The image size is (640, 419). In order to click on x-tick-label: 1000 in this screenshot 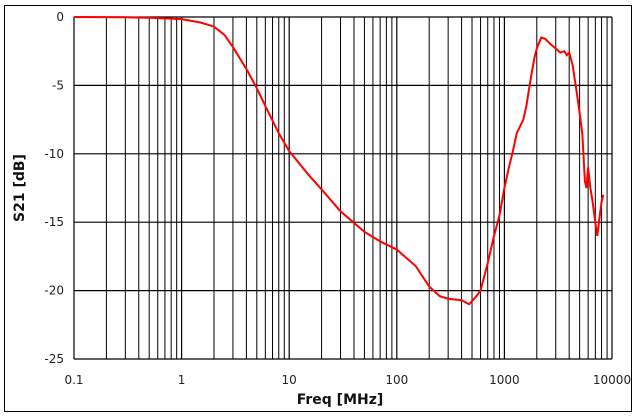, I will do `click(504, 380)`.